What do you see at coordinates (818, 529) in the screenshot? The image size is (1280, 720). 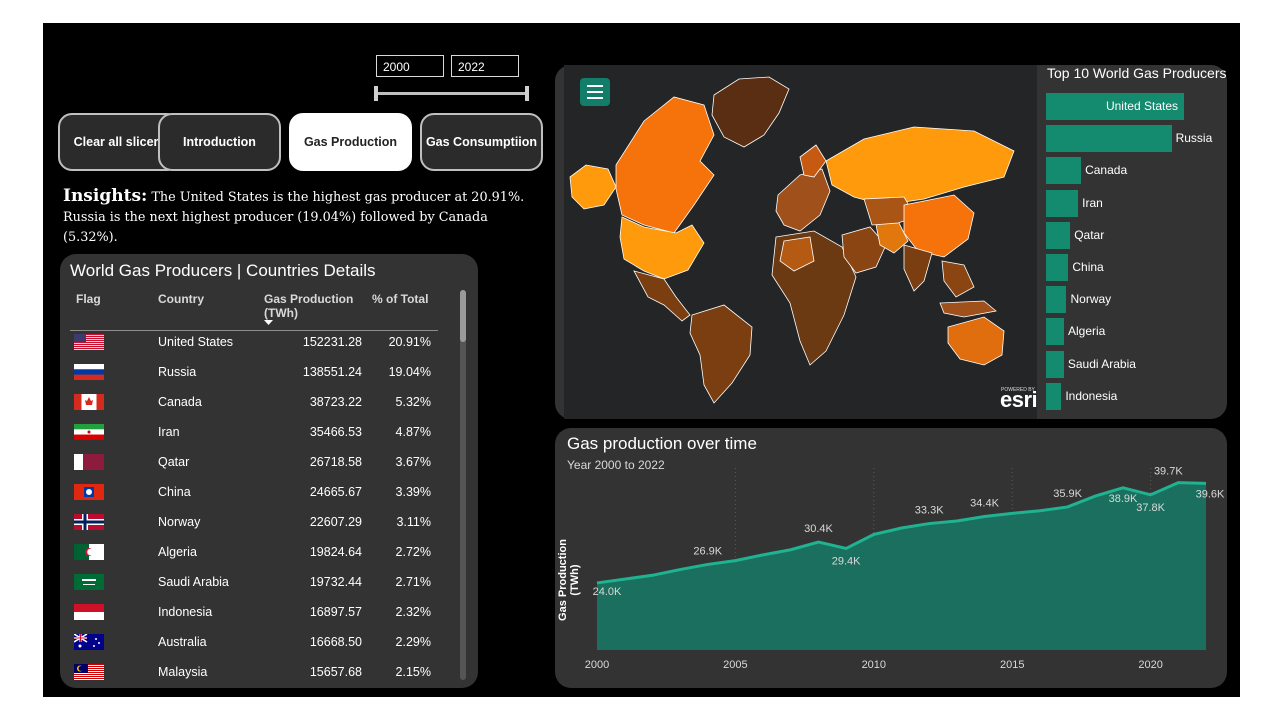 I see `data-label: 30.4K` at bounding box center [818, 529].